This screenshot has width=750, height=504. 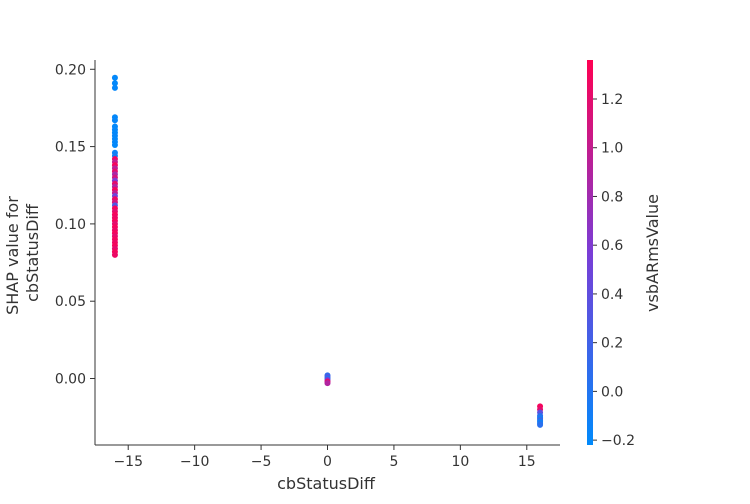 I want to click on x-tick-label: −15, so click(x=128, y=462).